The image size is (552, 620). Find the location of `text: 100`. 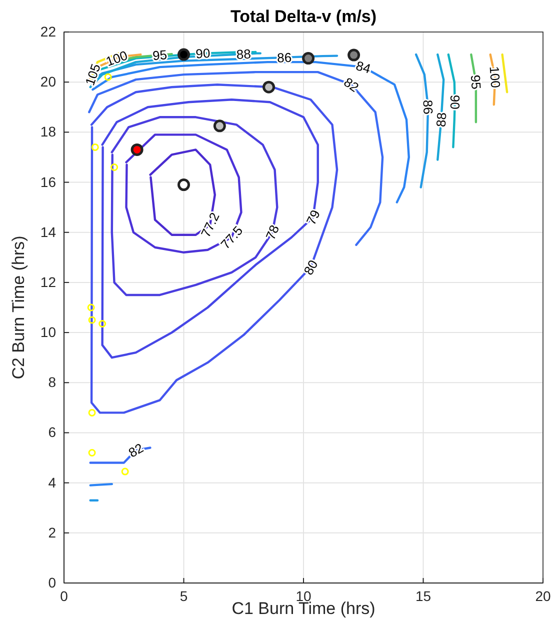

text: 100 is located at coordinates (495, 77).